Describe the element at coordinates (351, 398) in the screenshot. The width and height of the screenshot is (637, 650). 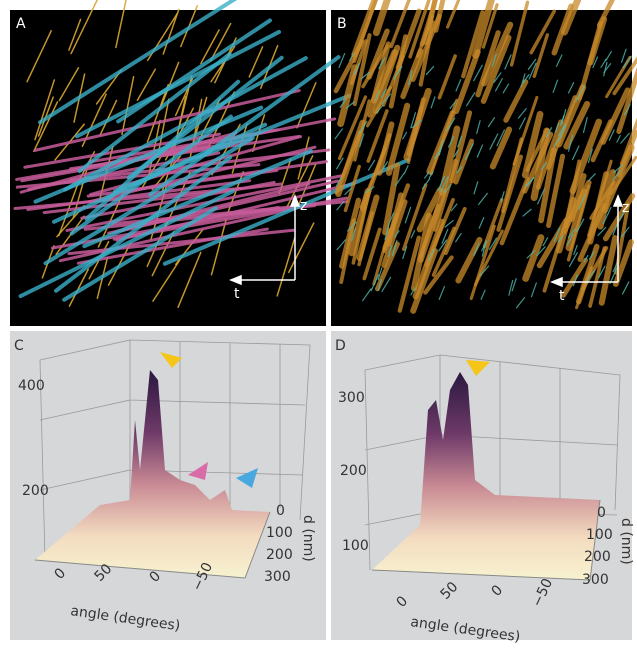
I see `z-tick-label: 300` at that location.